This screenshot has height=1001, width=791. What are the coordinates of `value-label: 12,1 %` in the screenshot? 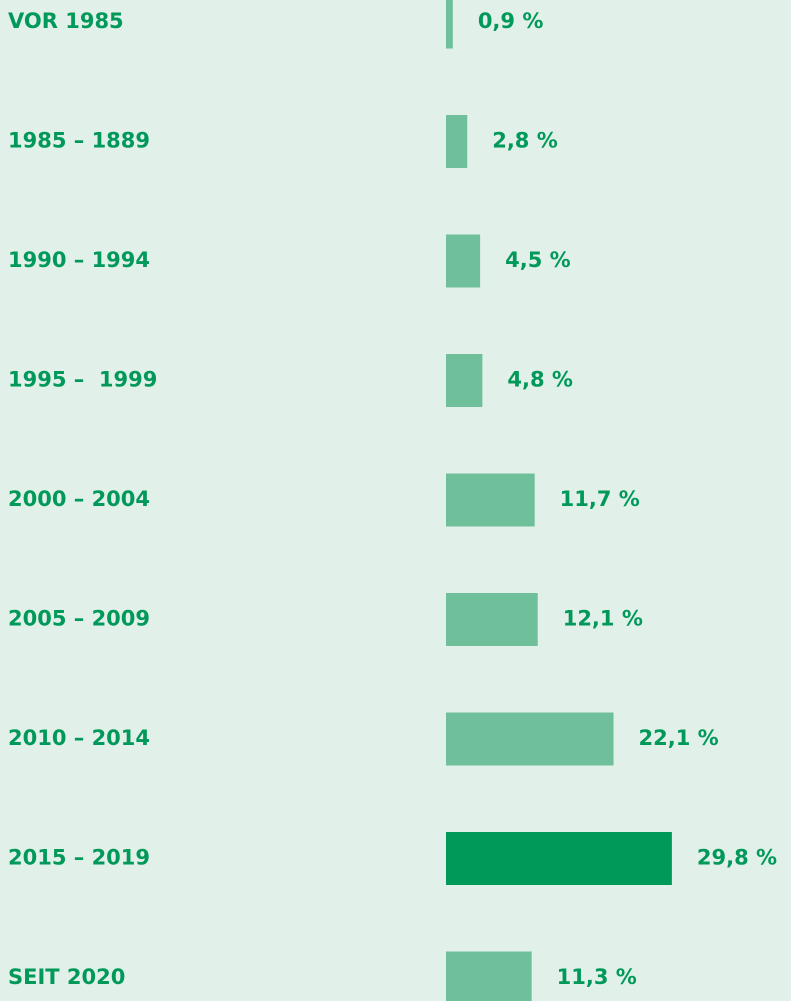 It's located at (603, 619).